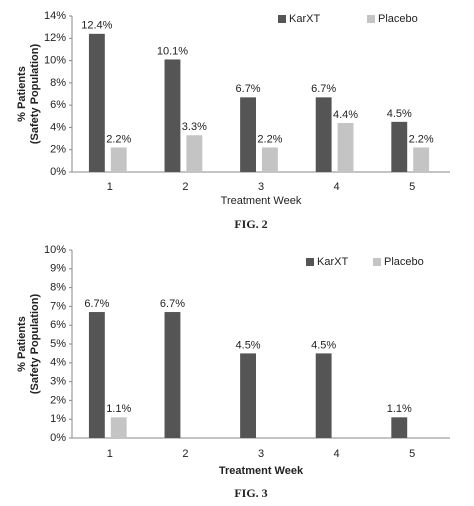 Image resolution: width=474 pixels, height=506 pixels. What do you see at coordinates (345, 115) in the screenshot?
I see `value-label: 4.4%` at bounding box center [345, 115].